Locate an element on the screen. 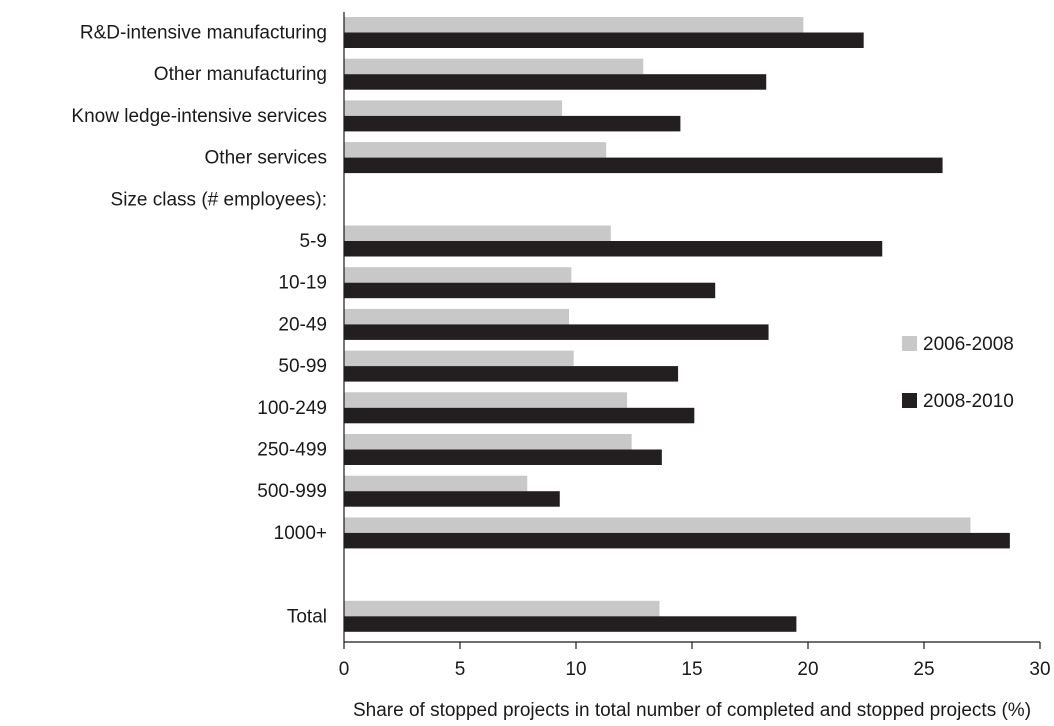  legend-label: 2008-2010 is located at coordinates (968, 401).